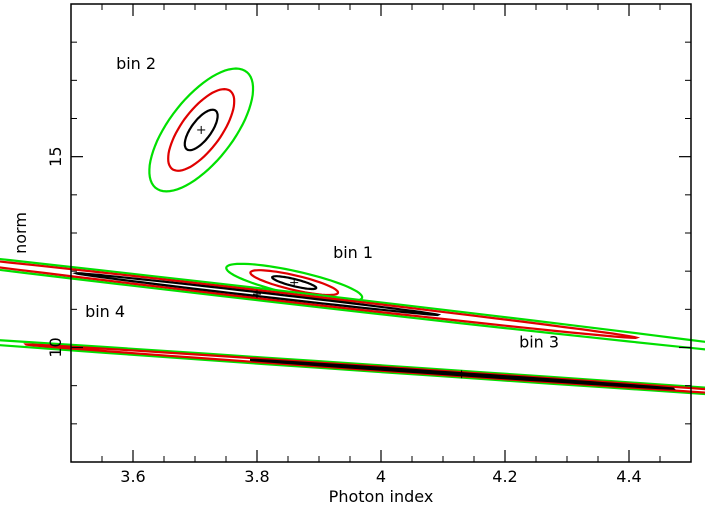  I want to click on series-label: bin 3, so click(539, 342).